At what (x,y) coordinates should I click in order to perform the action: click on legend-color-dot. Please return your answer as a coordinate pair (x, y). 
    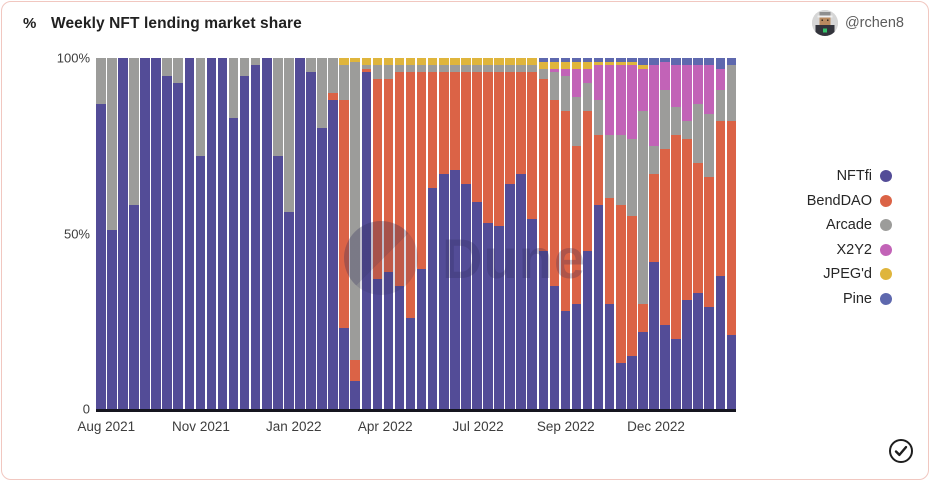
    Looking at the image, I should click on (886, 200).